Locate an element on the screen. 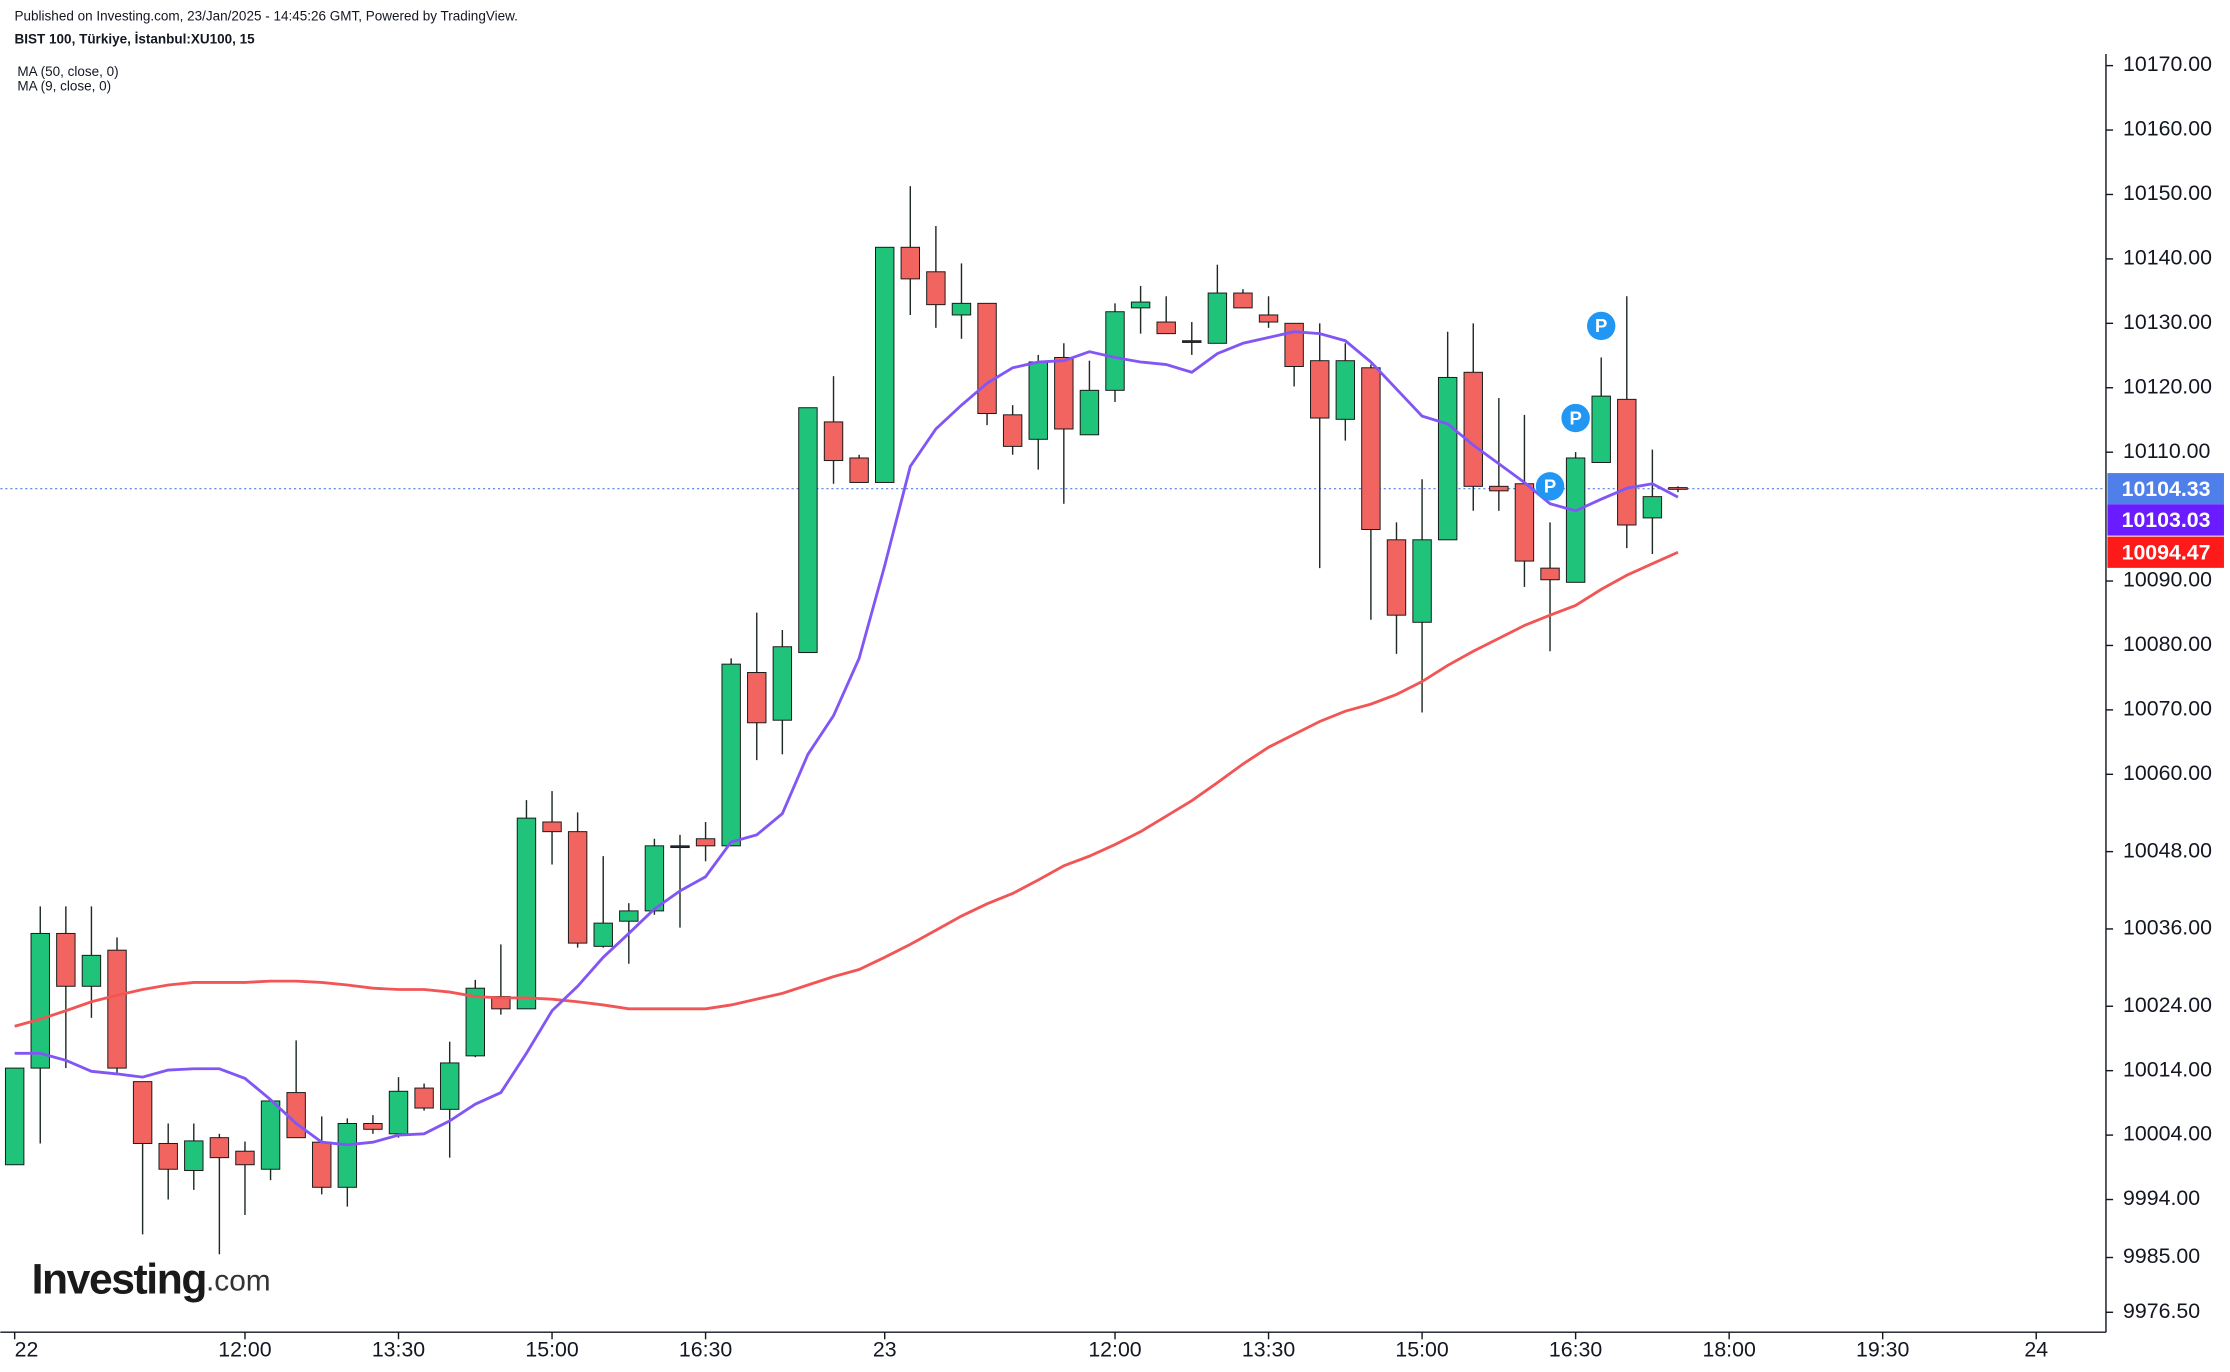 This screenshot has height=1372, width=2230. y-tick-label: 10110.00 is located at coordinates (2166, 451).